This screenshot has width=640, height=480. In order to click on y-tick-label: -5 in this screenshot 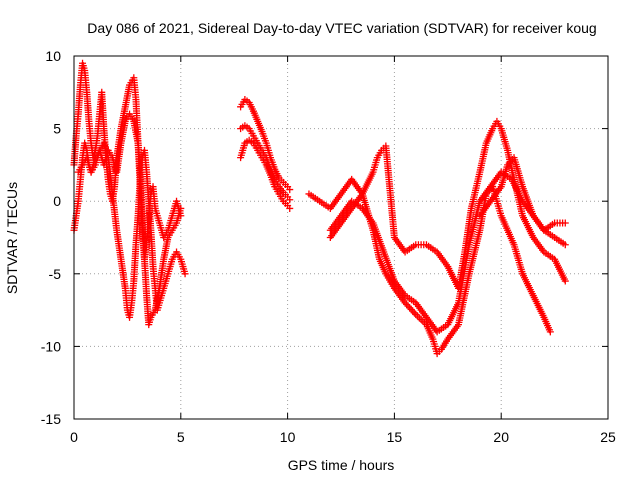, I will do `click(55, 274)`.